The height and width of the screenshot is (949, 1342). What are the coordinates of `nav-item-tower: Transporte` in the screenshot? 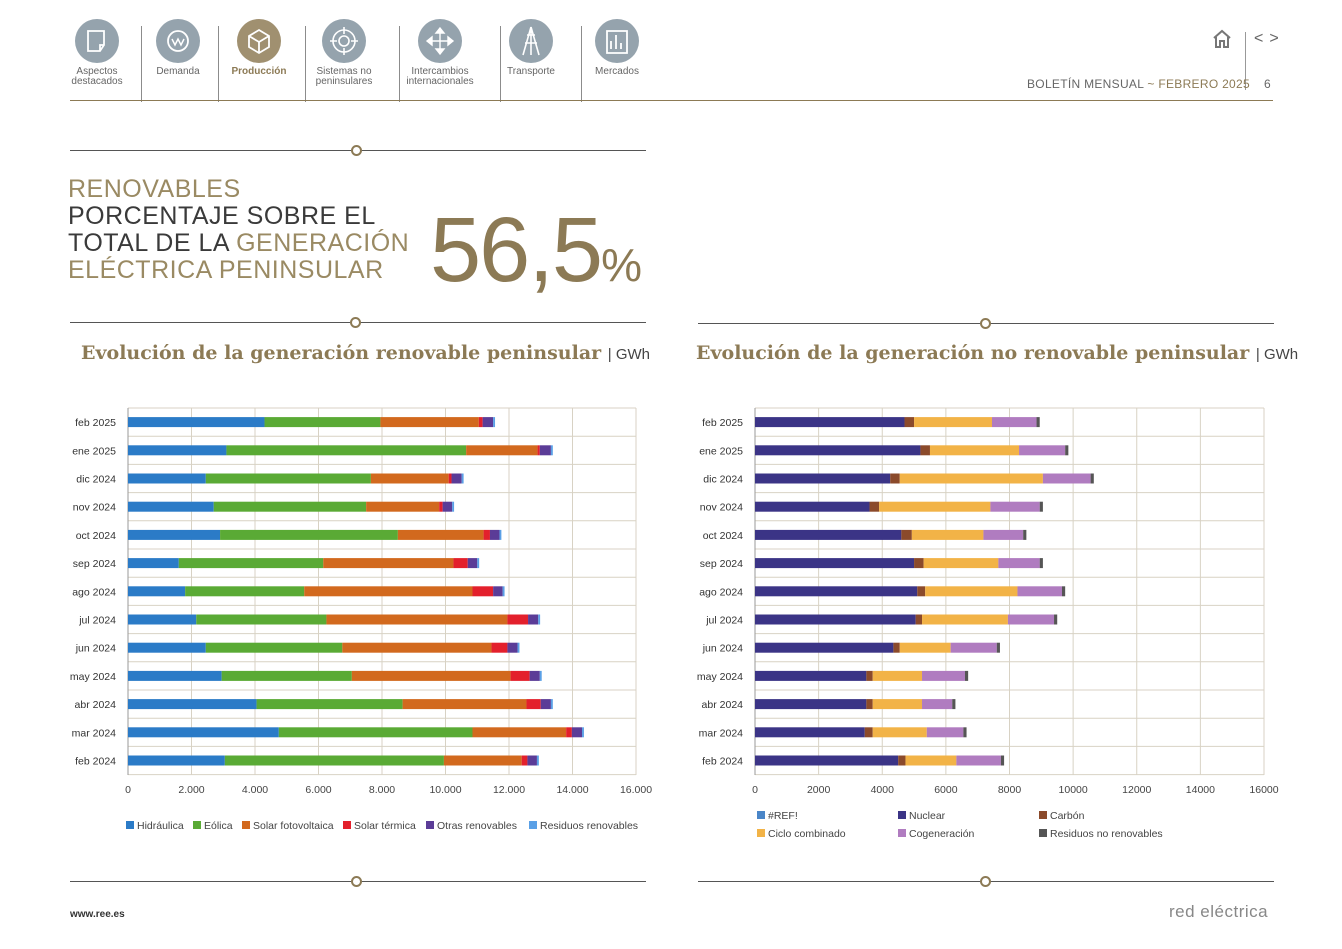 It's located at (531, 45).